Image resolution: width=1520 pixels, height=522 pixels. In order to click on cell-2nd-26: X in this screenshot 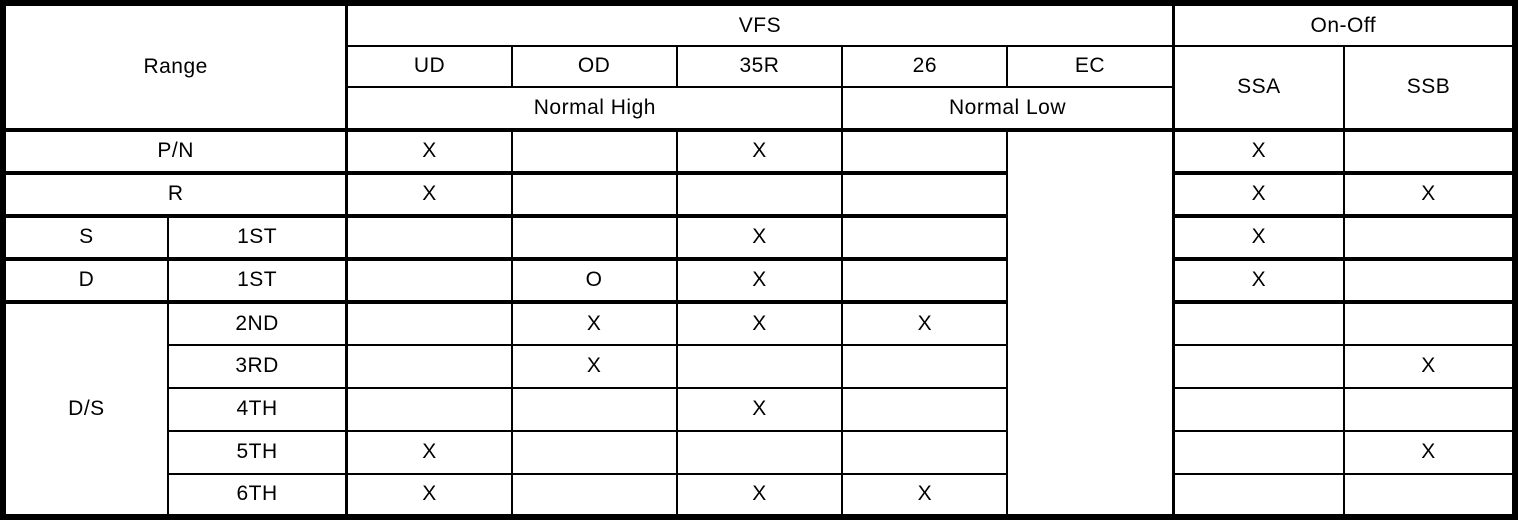, I will do `click(925, 323)`.